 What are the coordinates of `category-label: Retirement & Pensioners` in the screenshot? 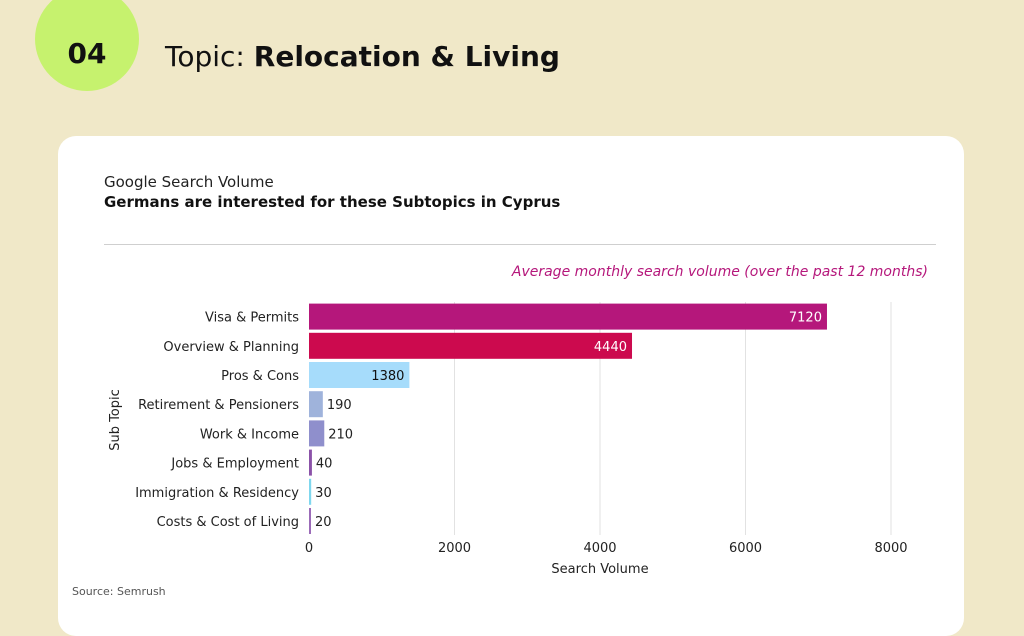 It's located at (218, 405).